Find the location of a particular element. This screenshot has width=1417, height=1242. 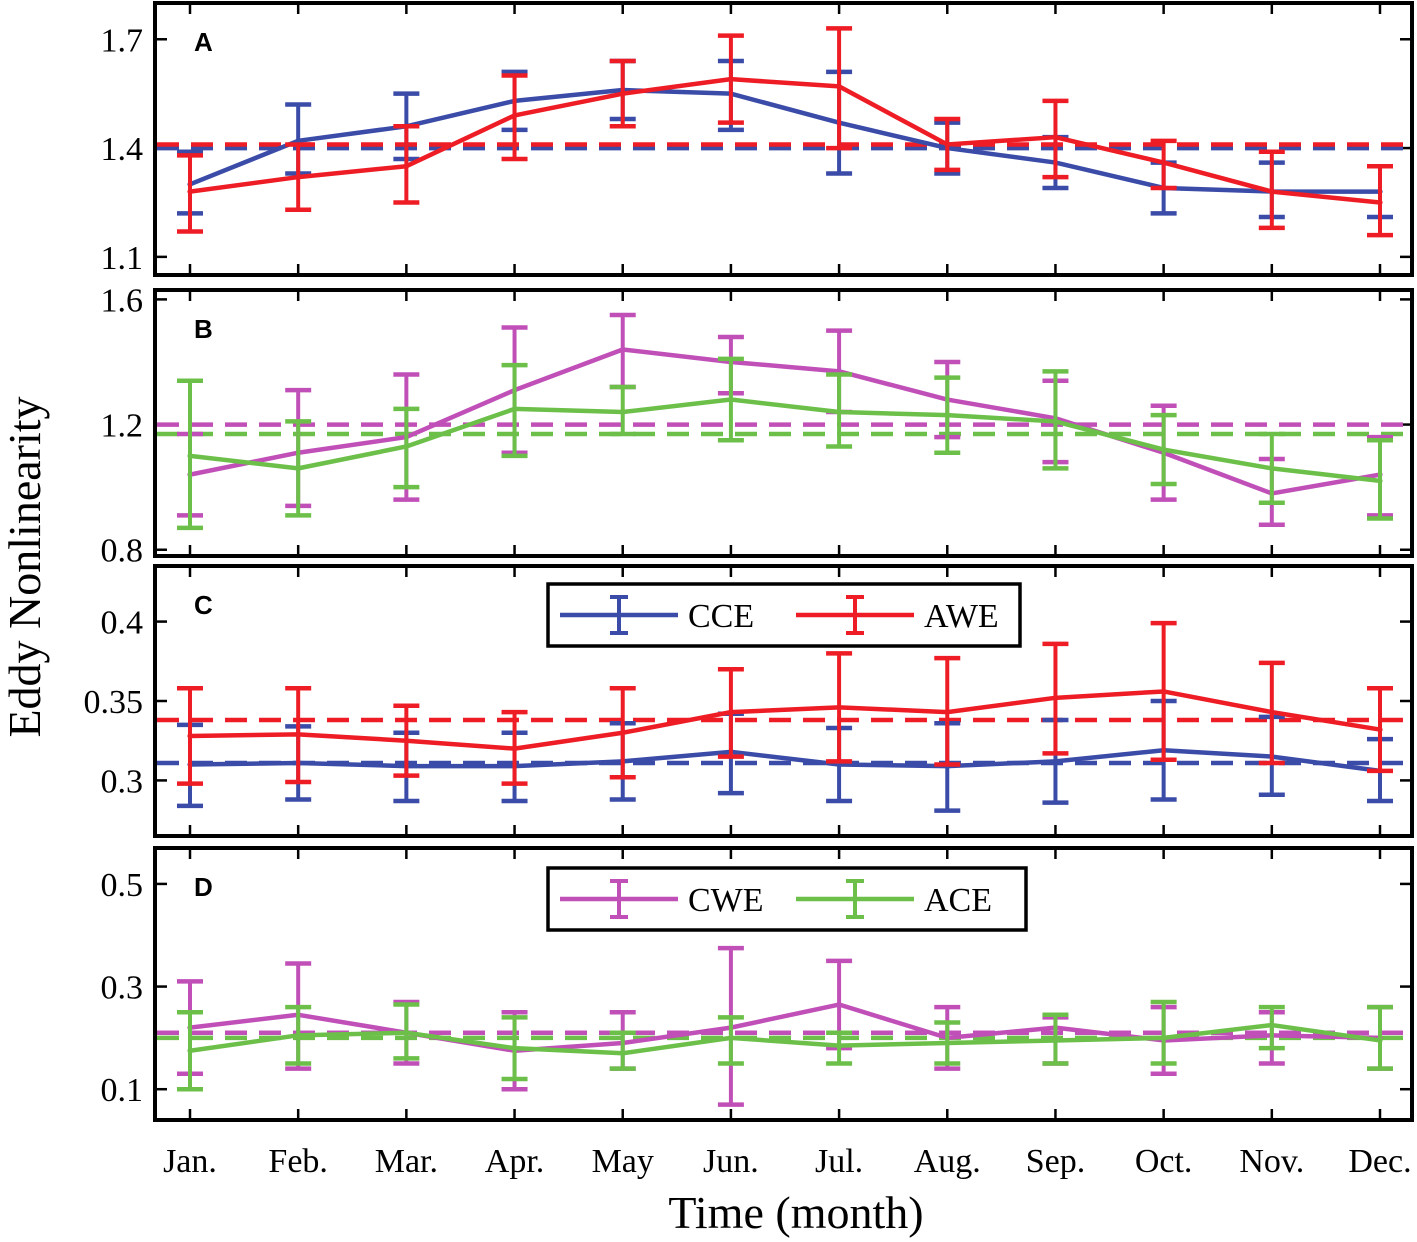

legend: CCE AWE is located at coordinates (784, 615).